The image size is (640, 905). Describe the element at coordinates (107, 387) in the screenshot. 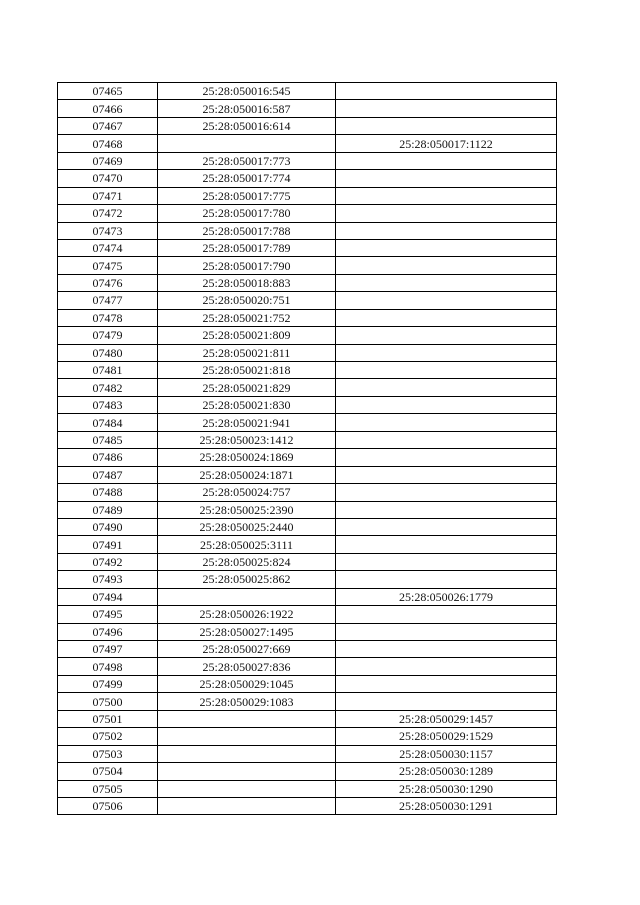

I see `row-number-cell: 07482` at that location.